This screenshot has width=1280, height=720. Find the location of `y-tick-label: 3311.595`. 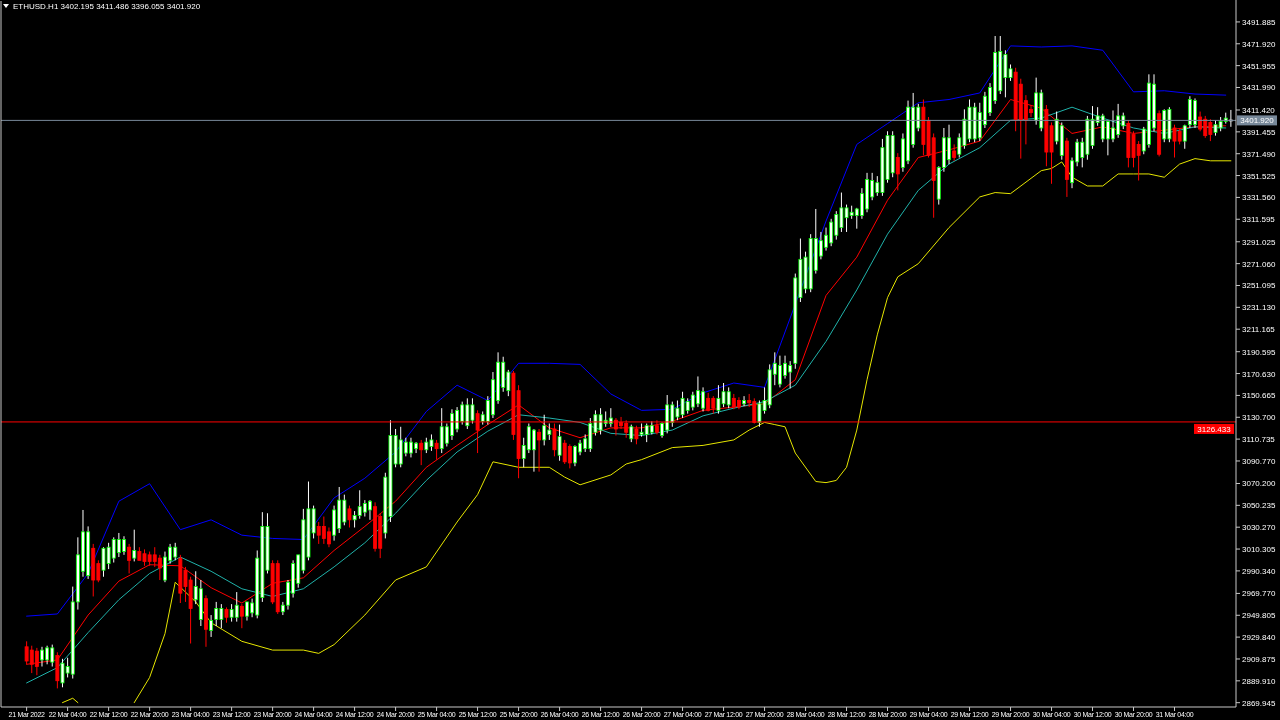

y-tick-label: 3311.595 is located at coordinates (1259, 220).